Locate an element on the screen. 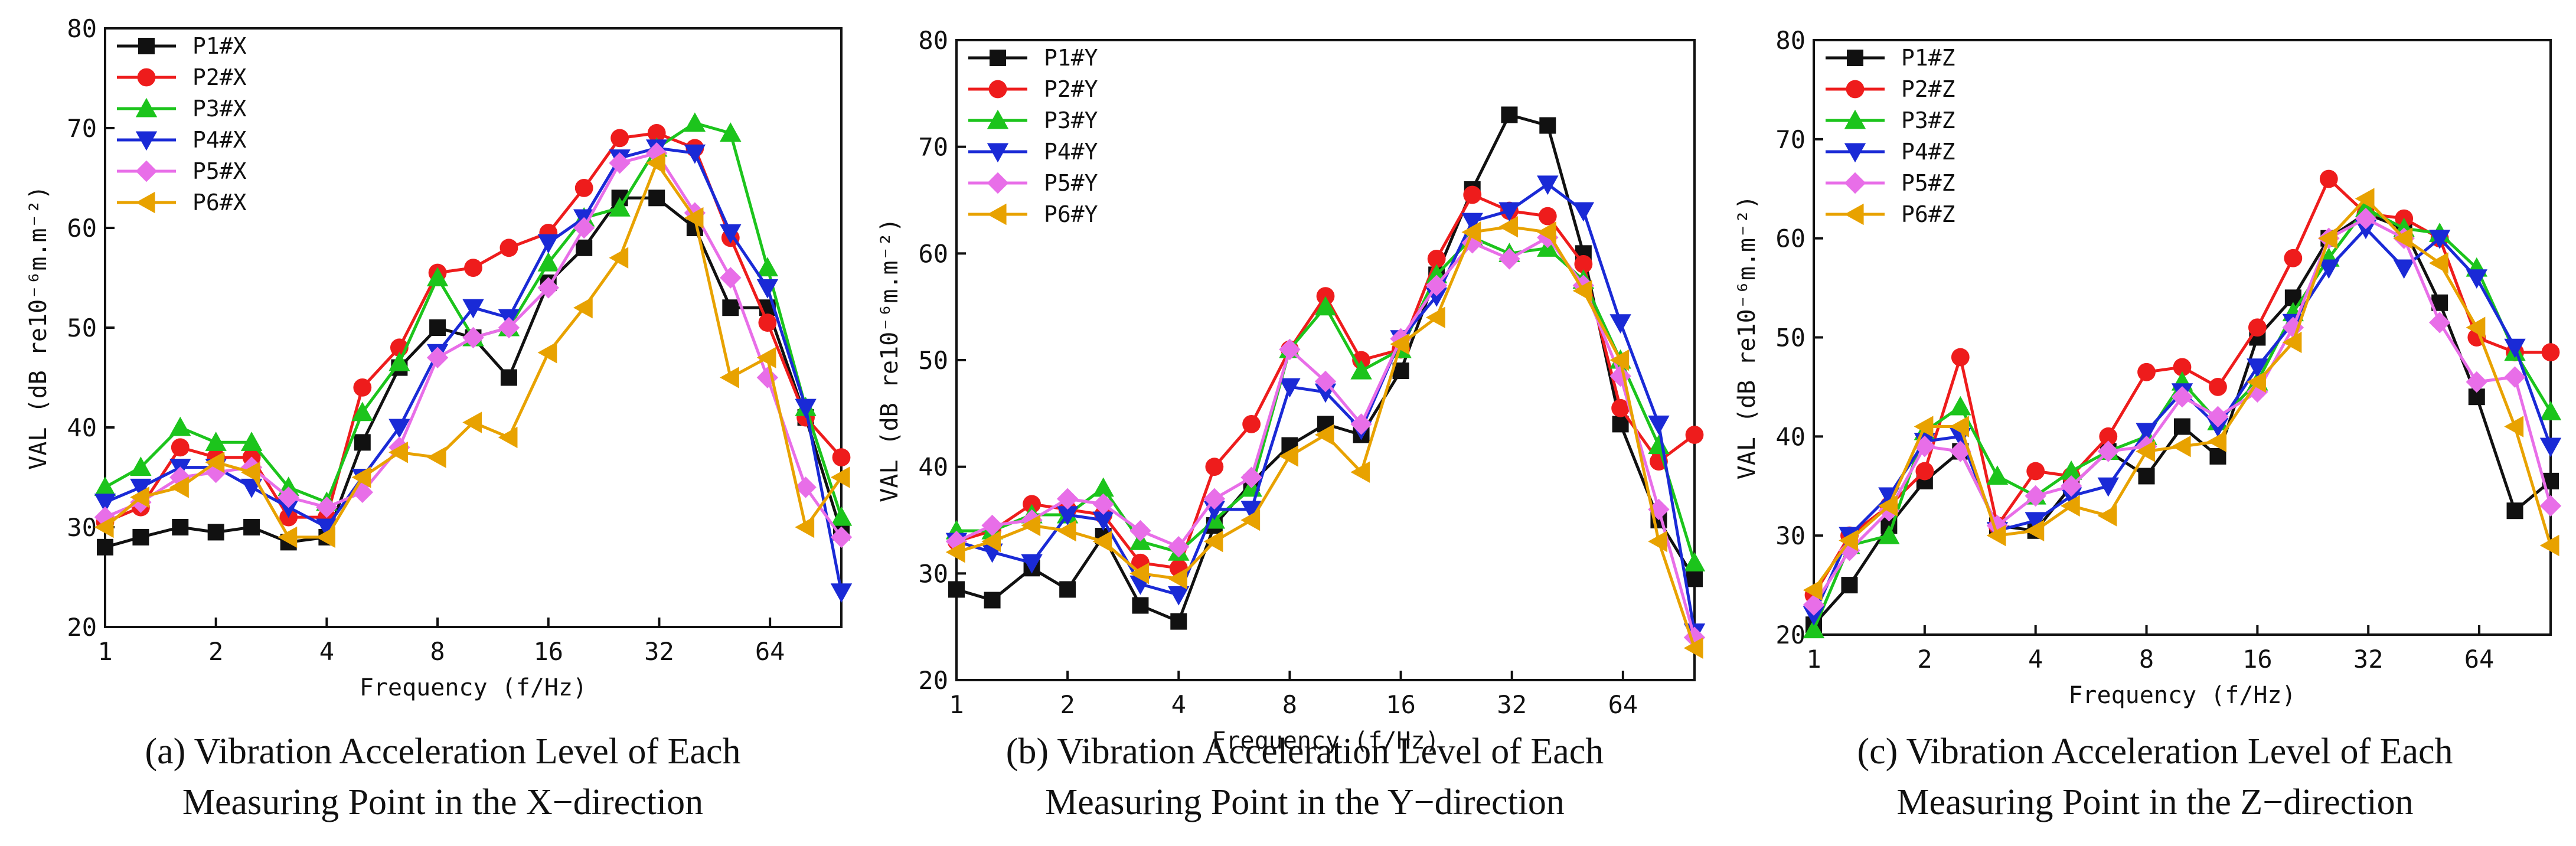 The image size is (2576, 846). legend-entry: P2#X is located at coordinates (219, 77).